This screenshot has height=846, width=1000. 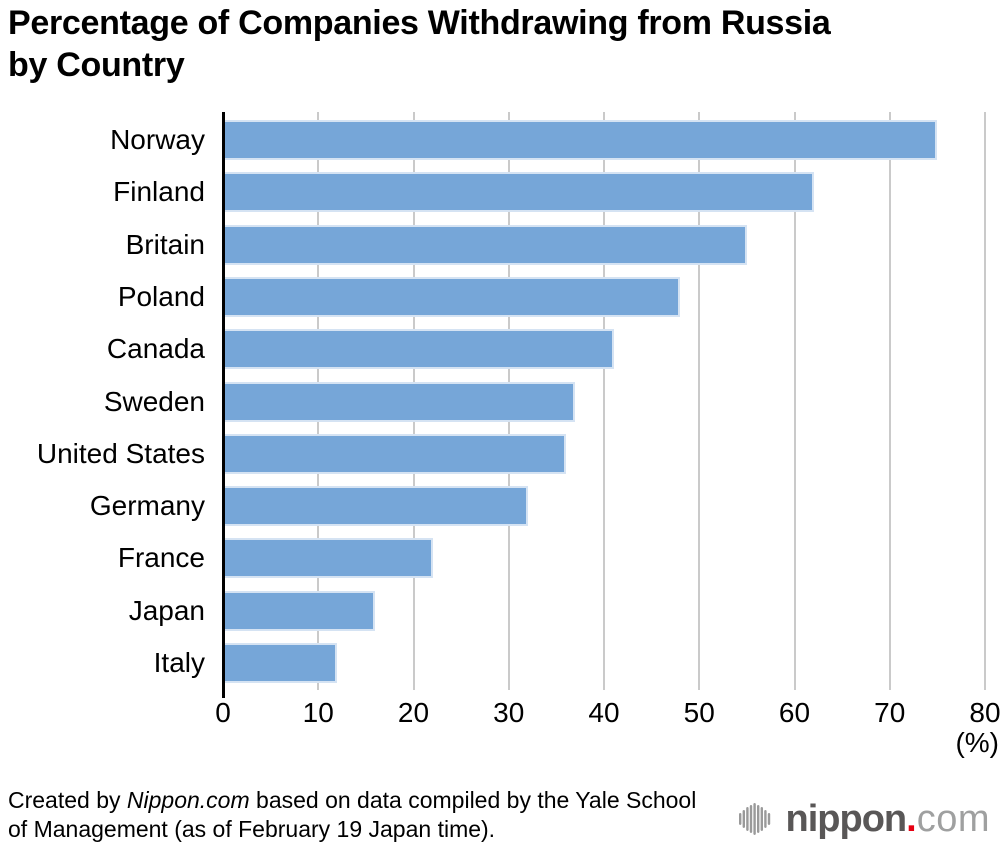 What do you see at coordinates (846, 819) in the screenshot?
I see `logo-word-nippon: nippon` at bounding box center [846, 819].